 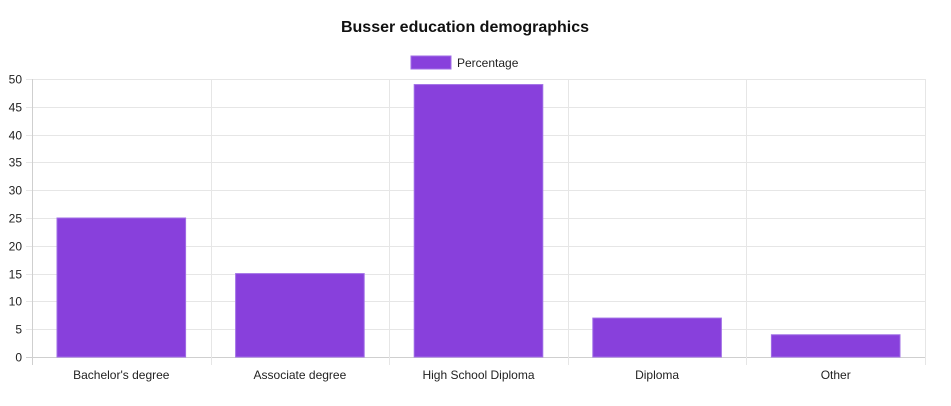 What do you see at coordinates (18, 330) in the screenshot?
I see `y-tick-label: 5` at bounding box center [18, 330].